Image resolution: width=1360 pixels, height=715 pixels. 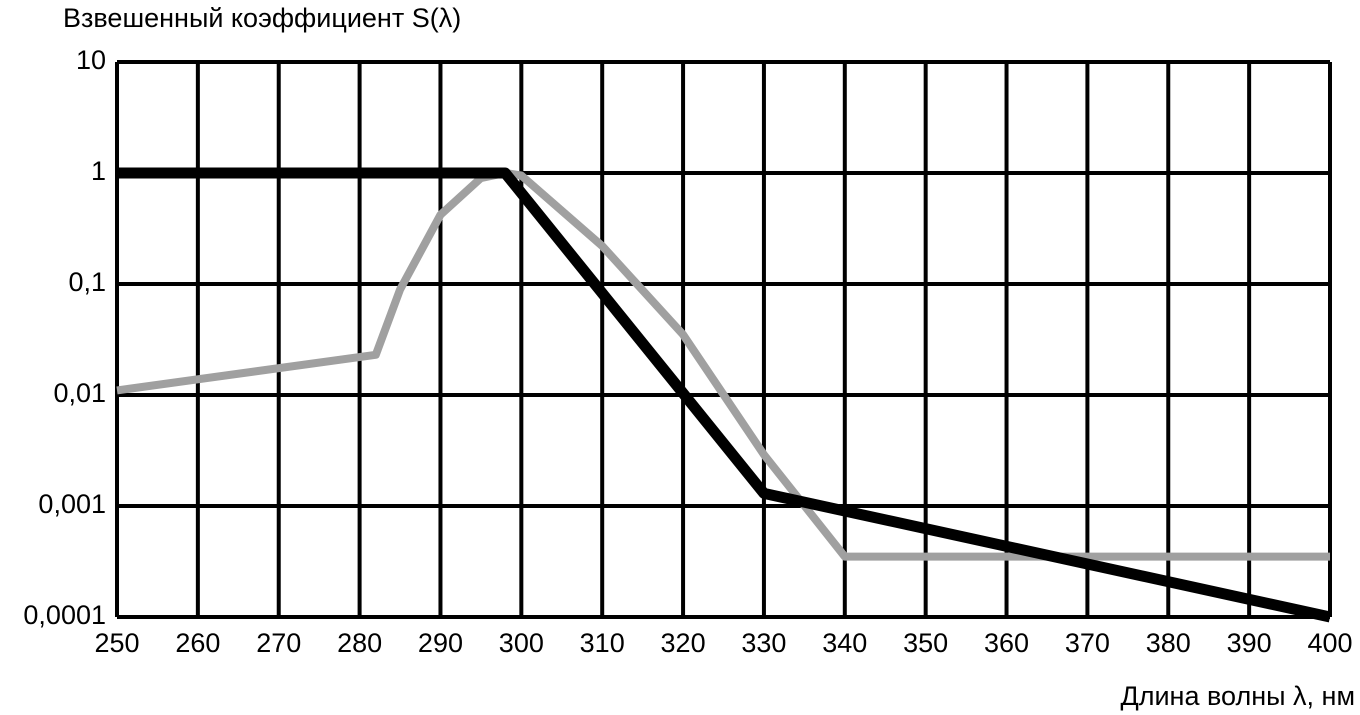 What do you see at coordinates (844, 643) in the screenshot?
I see `x-tick-label: 340` at bounding box center [844, 643].